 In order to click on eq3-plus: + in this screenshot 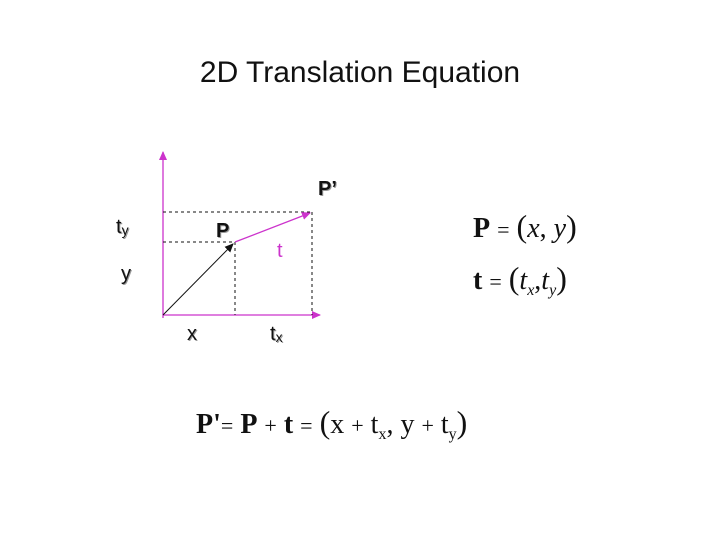, I will do `click(270, 425)`.